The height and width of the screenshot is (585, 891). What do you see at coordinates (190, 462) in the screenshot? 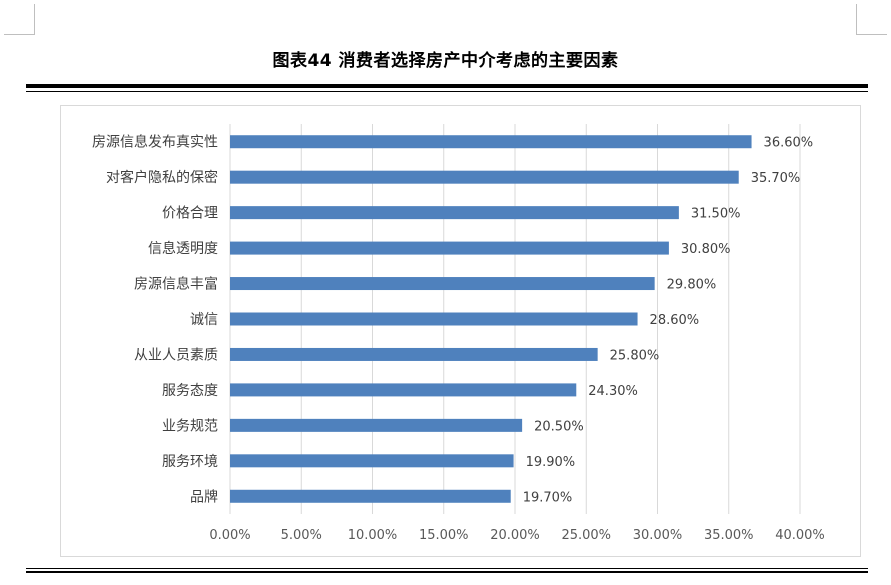
I see `category-label: 服务环境` at bounding box center [190, 462].